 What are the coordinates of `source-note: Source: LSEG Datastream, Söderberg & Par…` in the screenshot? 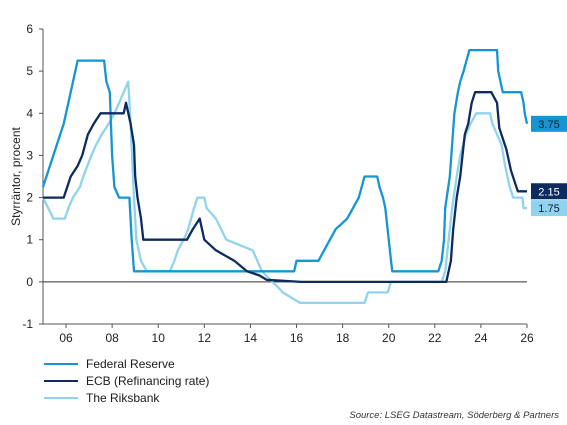 It's located at (454, 415).